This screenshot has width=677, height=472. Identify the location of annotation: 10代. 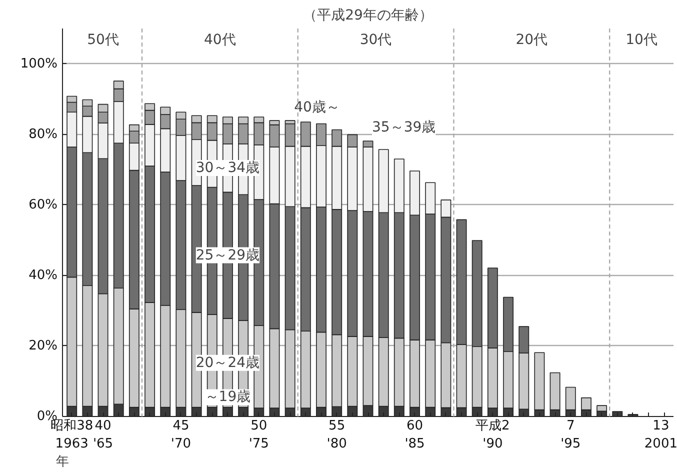
(642, 40).